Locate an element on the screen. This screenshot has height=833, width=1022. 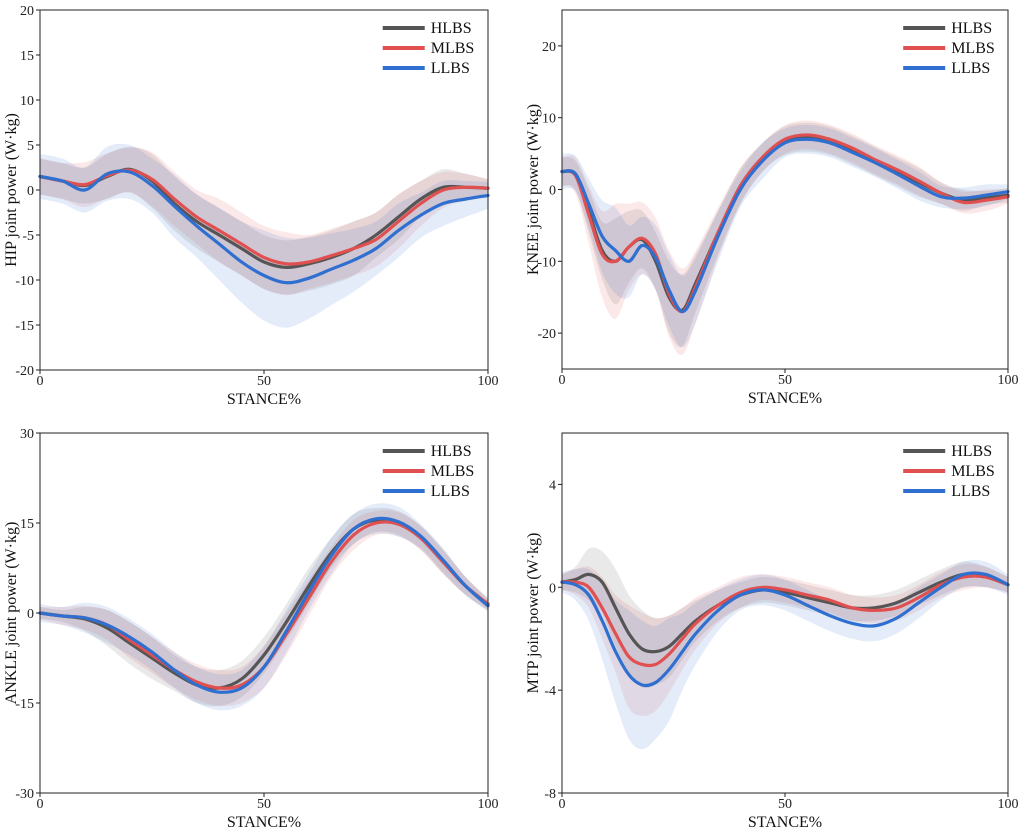
y-tick-label: -8 is located at coordinates (550, 794).